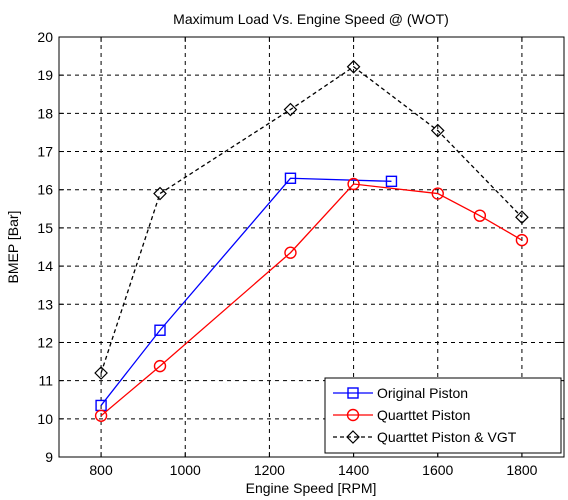 The height and width of the screenshot is (500, 568). I want to click on y-tick-label: 9, so click(49, 457).